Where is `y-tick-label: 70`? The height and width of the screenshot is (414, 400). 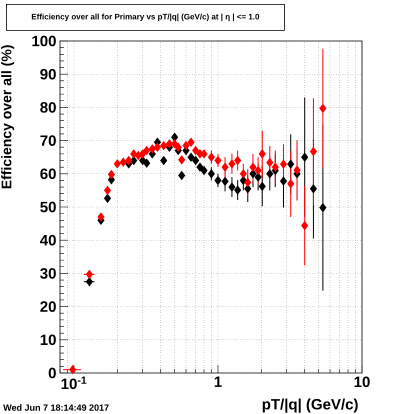 y-tick-label: 70 is located at coordinates (48, 140).